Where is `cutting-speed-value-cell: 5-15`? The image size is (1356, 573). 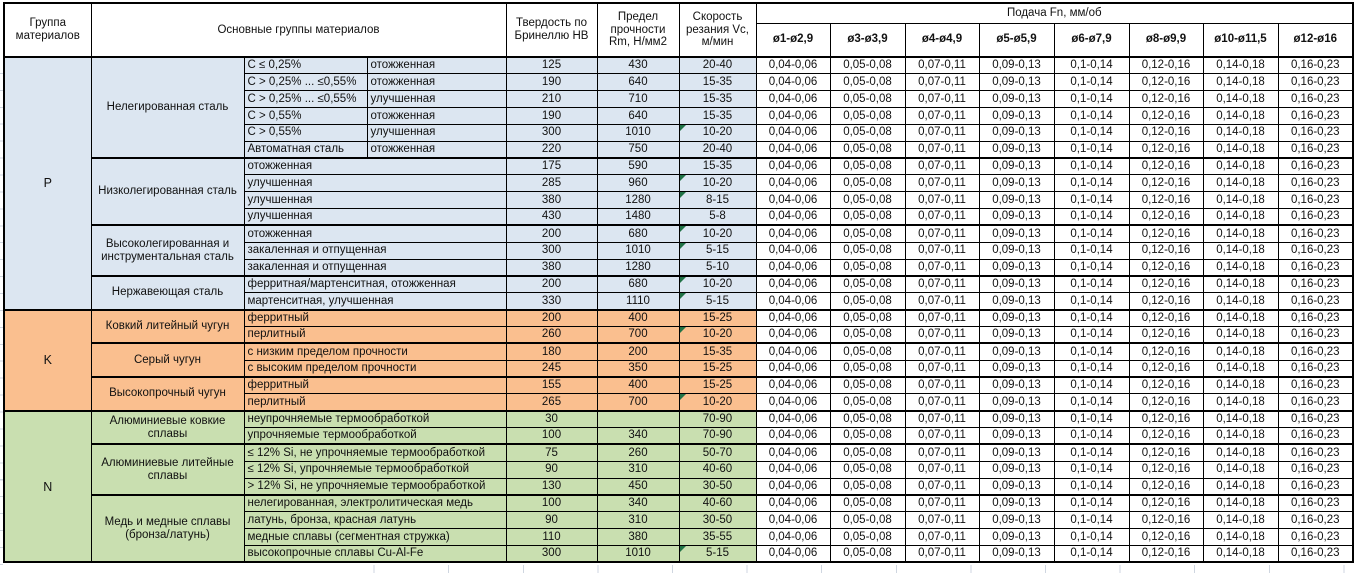
cutting-speed-value-cell: 5-15 is located at coordinates (717, 553).